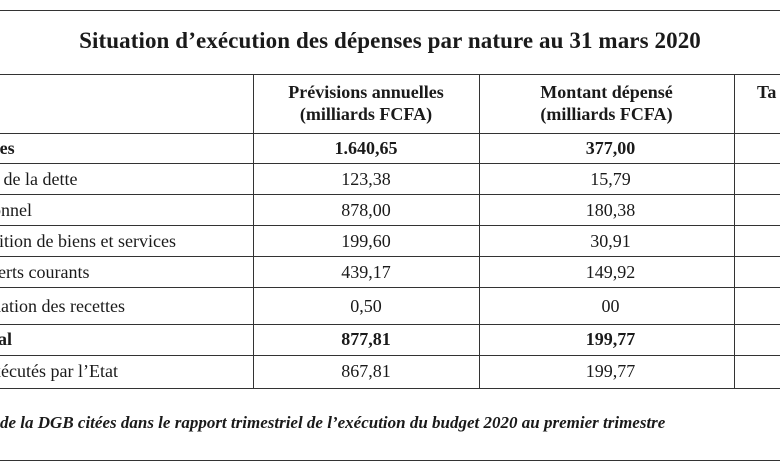 This screenshot has height=470, width=780. Describe the element at coordinates (366, 179) in the screenshot. I see `row-previsions: 123,38` at that location.